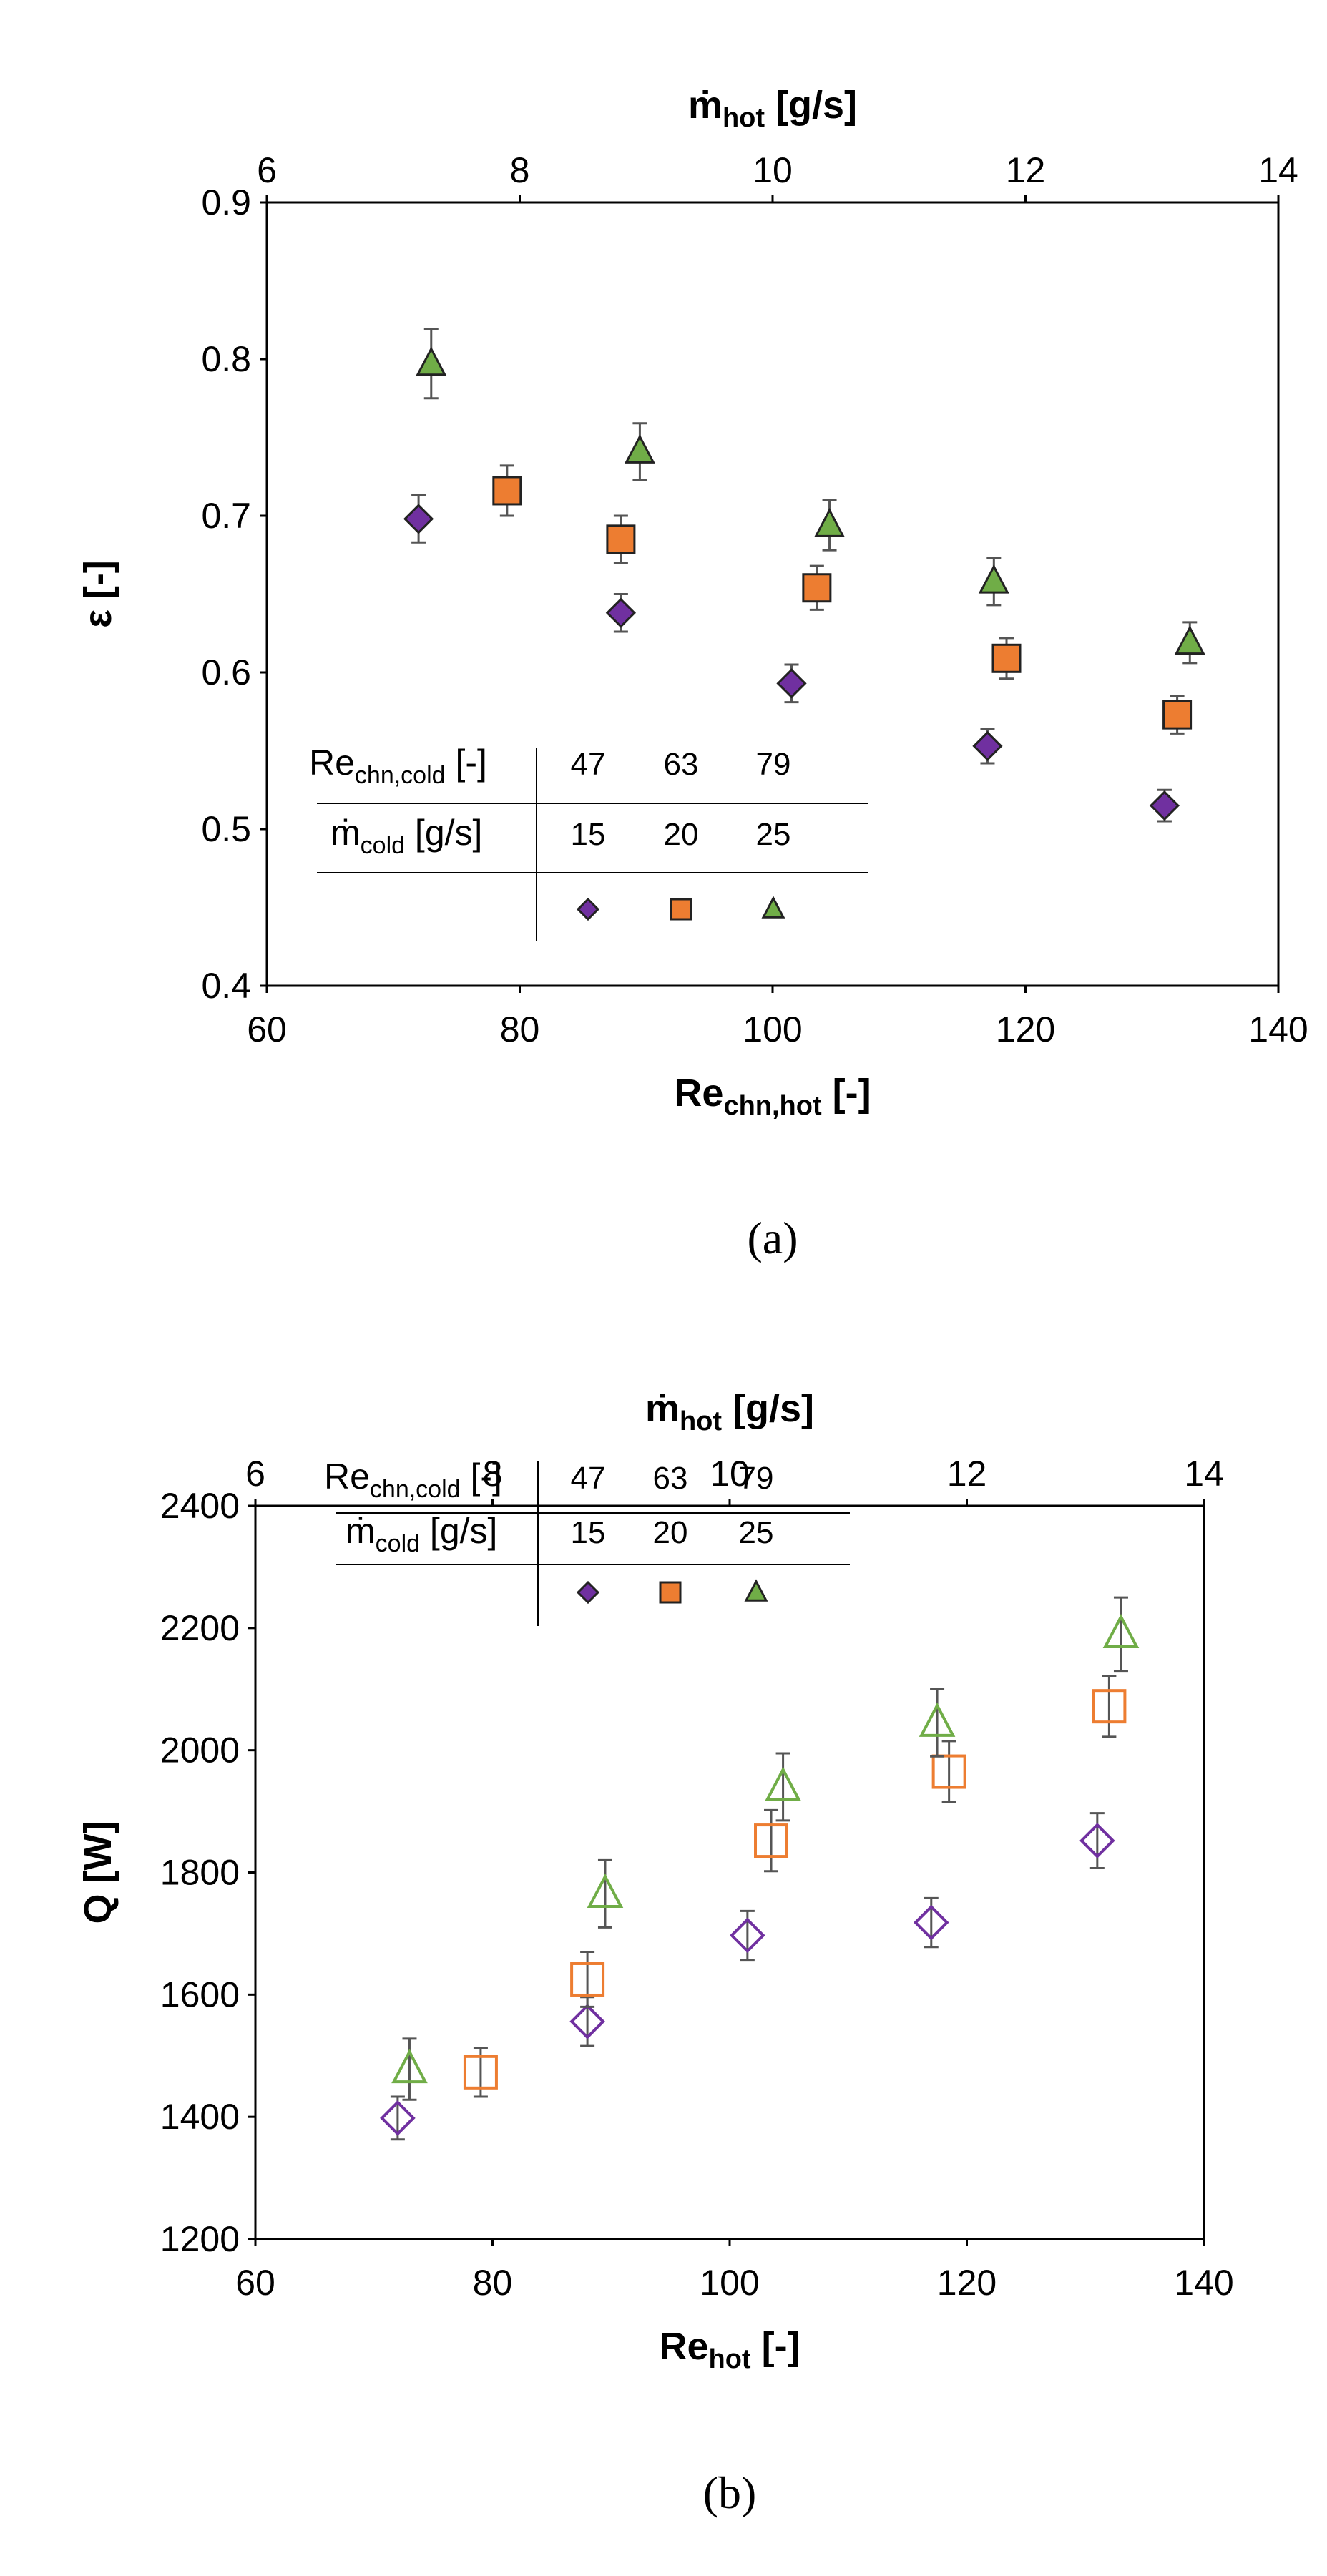  Describe the element at coordinates (772, 1096) in the screenshot. I see `x-axis-title: Rechn,hot [-]` at that location.